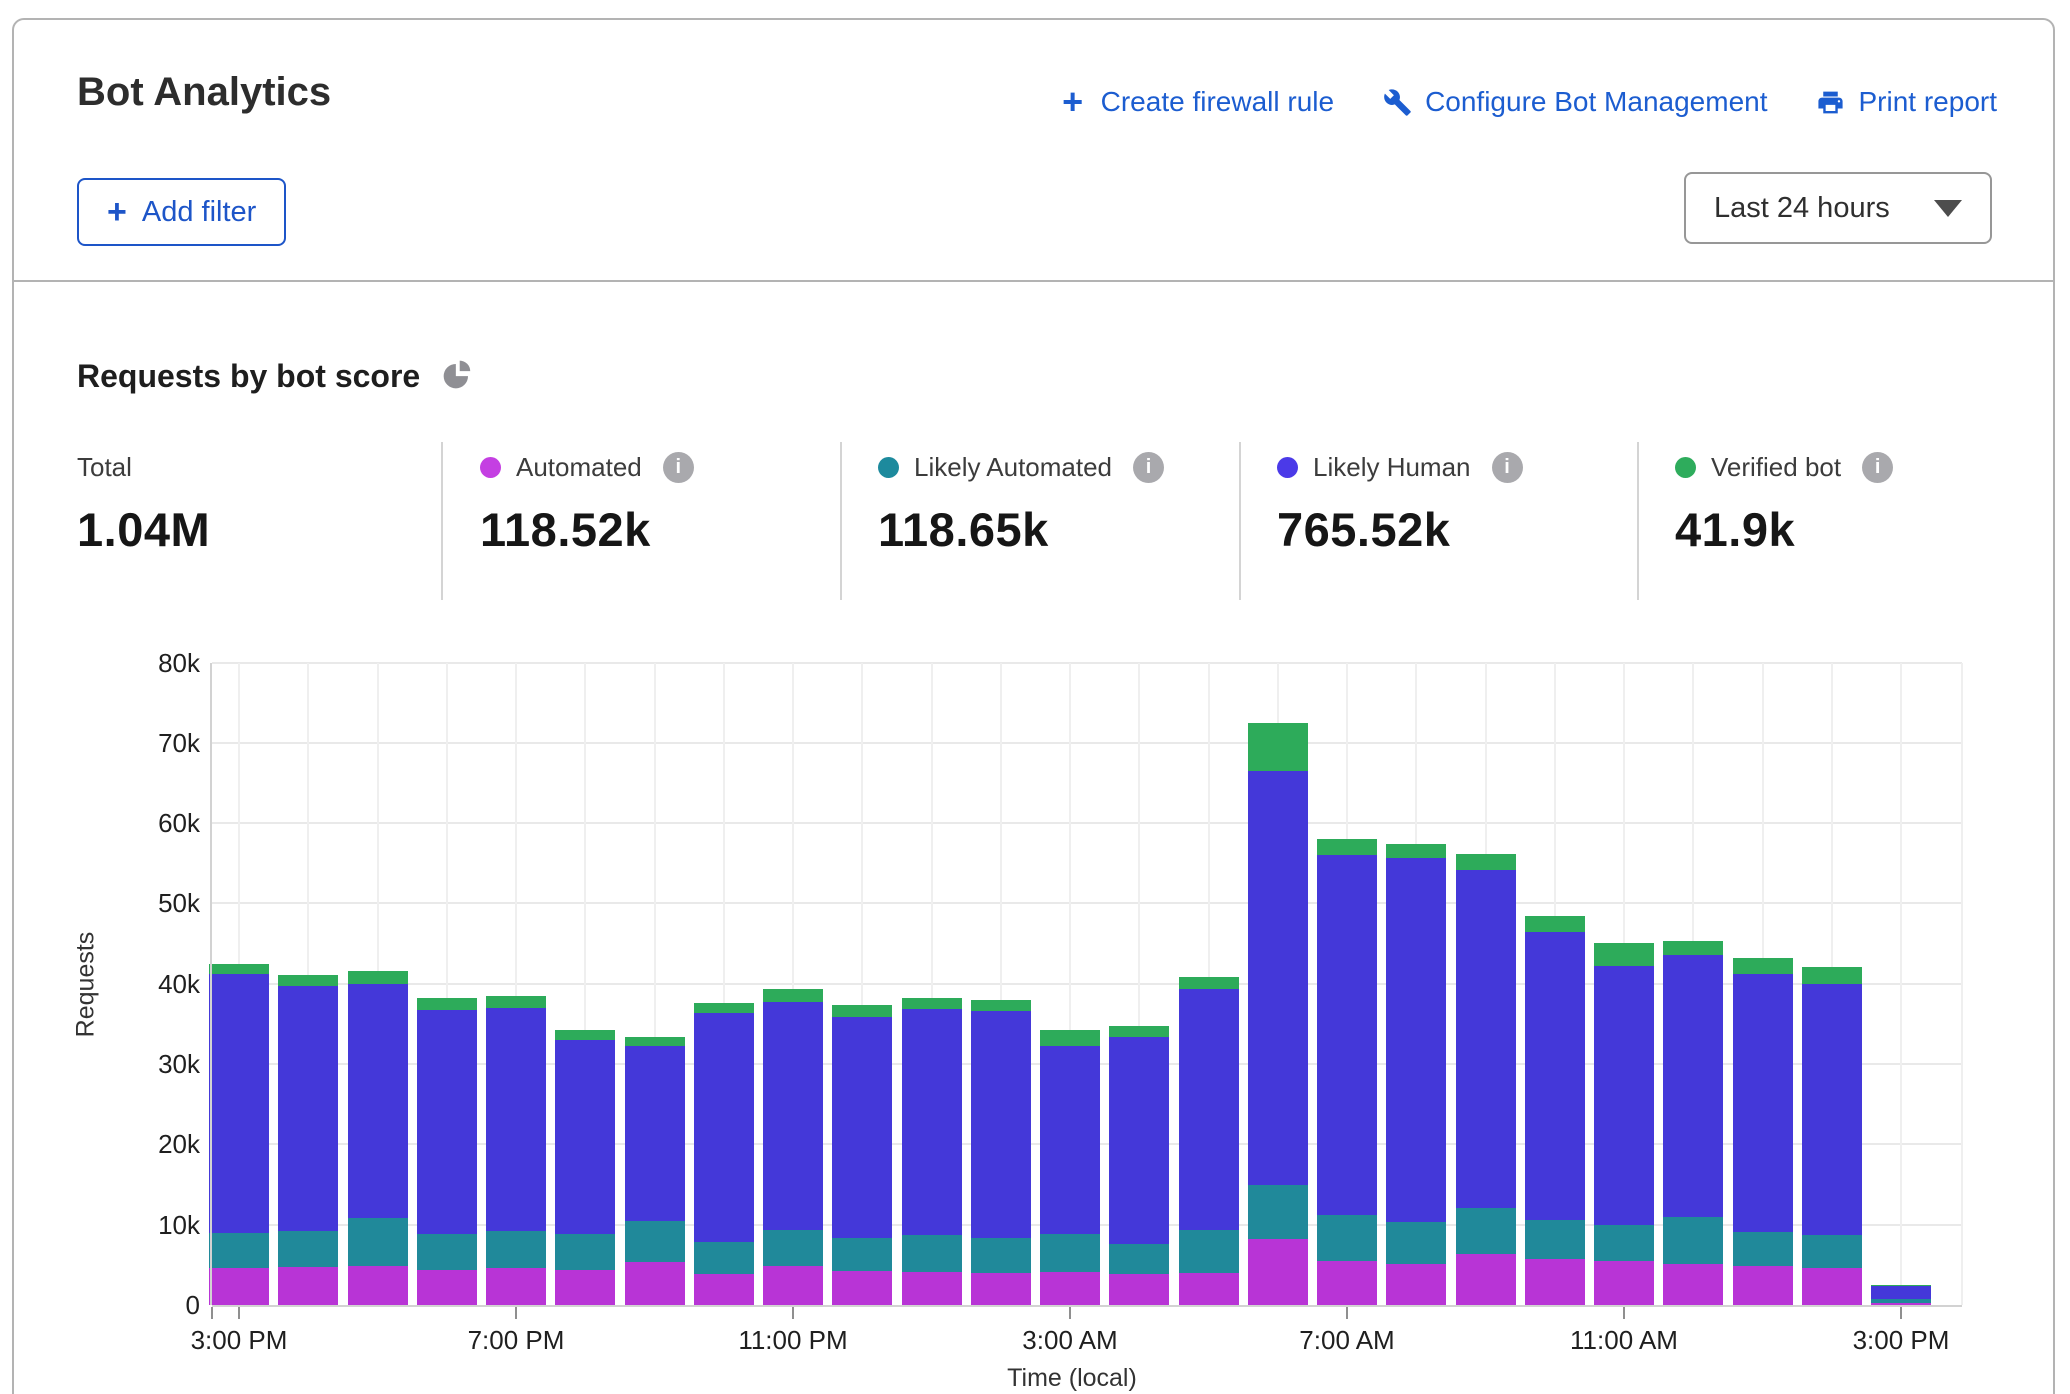  What do you see at coordinates (1575, 102) in the screenshot?
I see `configure-bot-management-link: Configure Bot Management` at bounding box center [1575, 102].